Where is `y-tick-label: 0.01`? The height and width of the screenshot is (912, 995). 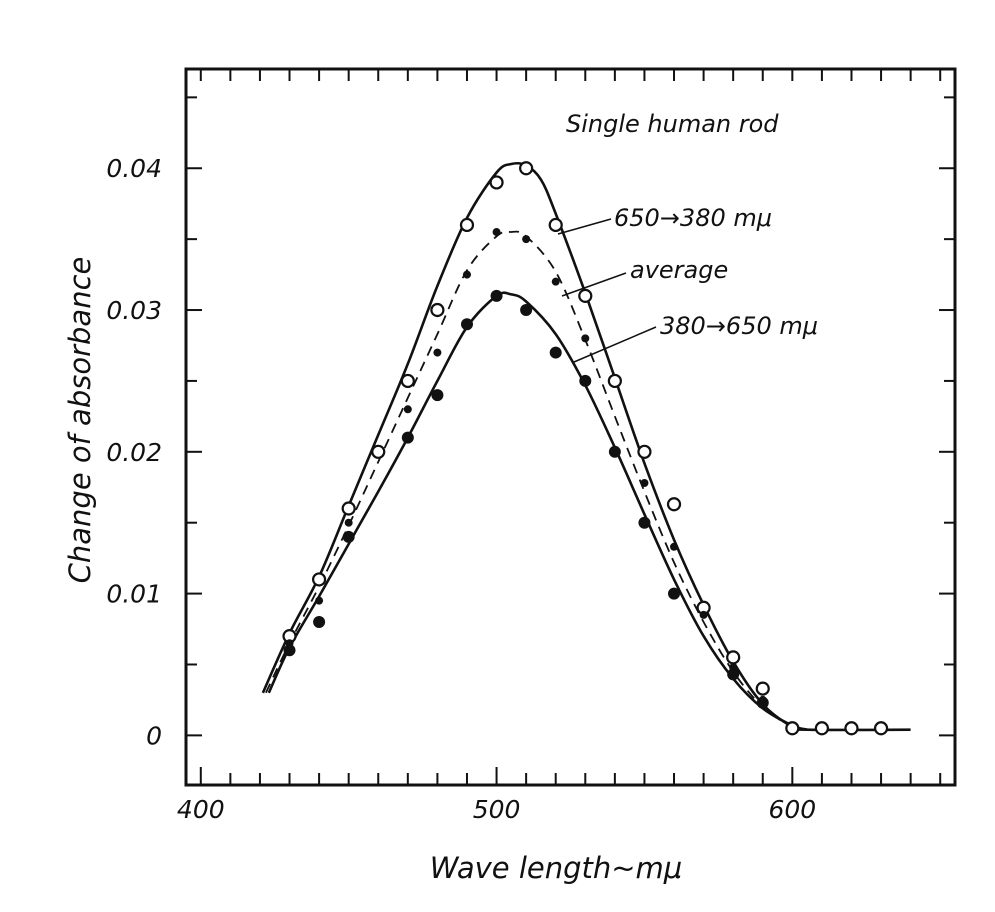 y-tick-label: 0.01 is located at coordinates (134, 594).